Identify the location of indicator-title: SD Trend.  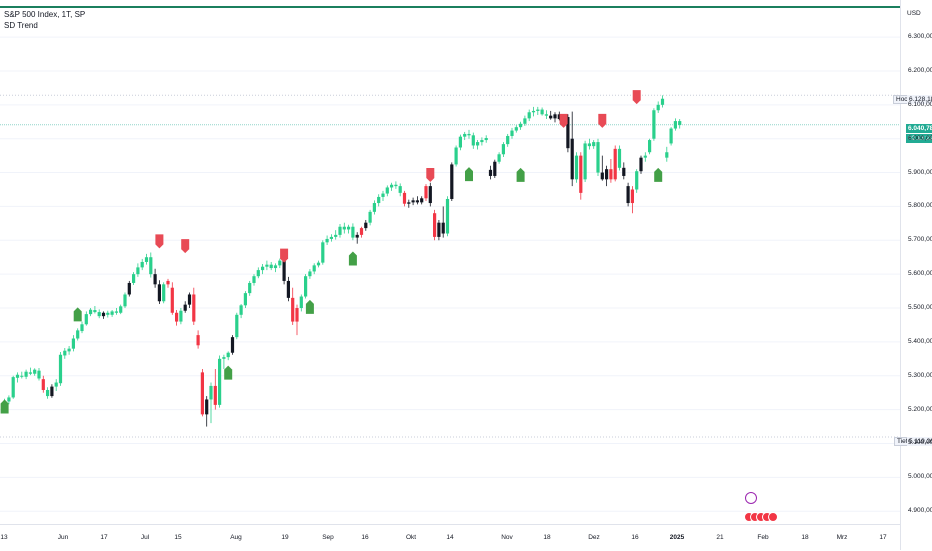
(21, 25).